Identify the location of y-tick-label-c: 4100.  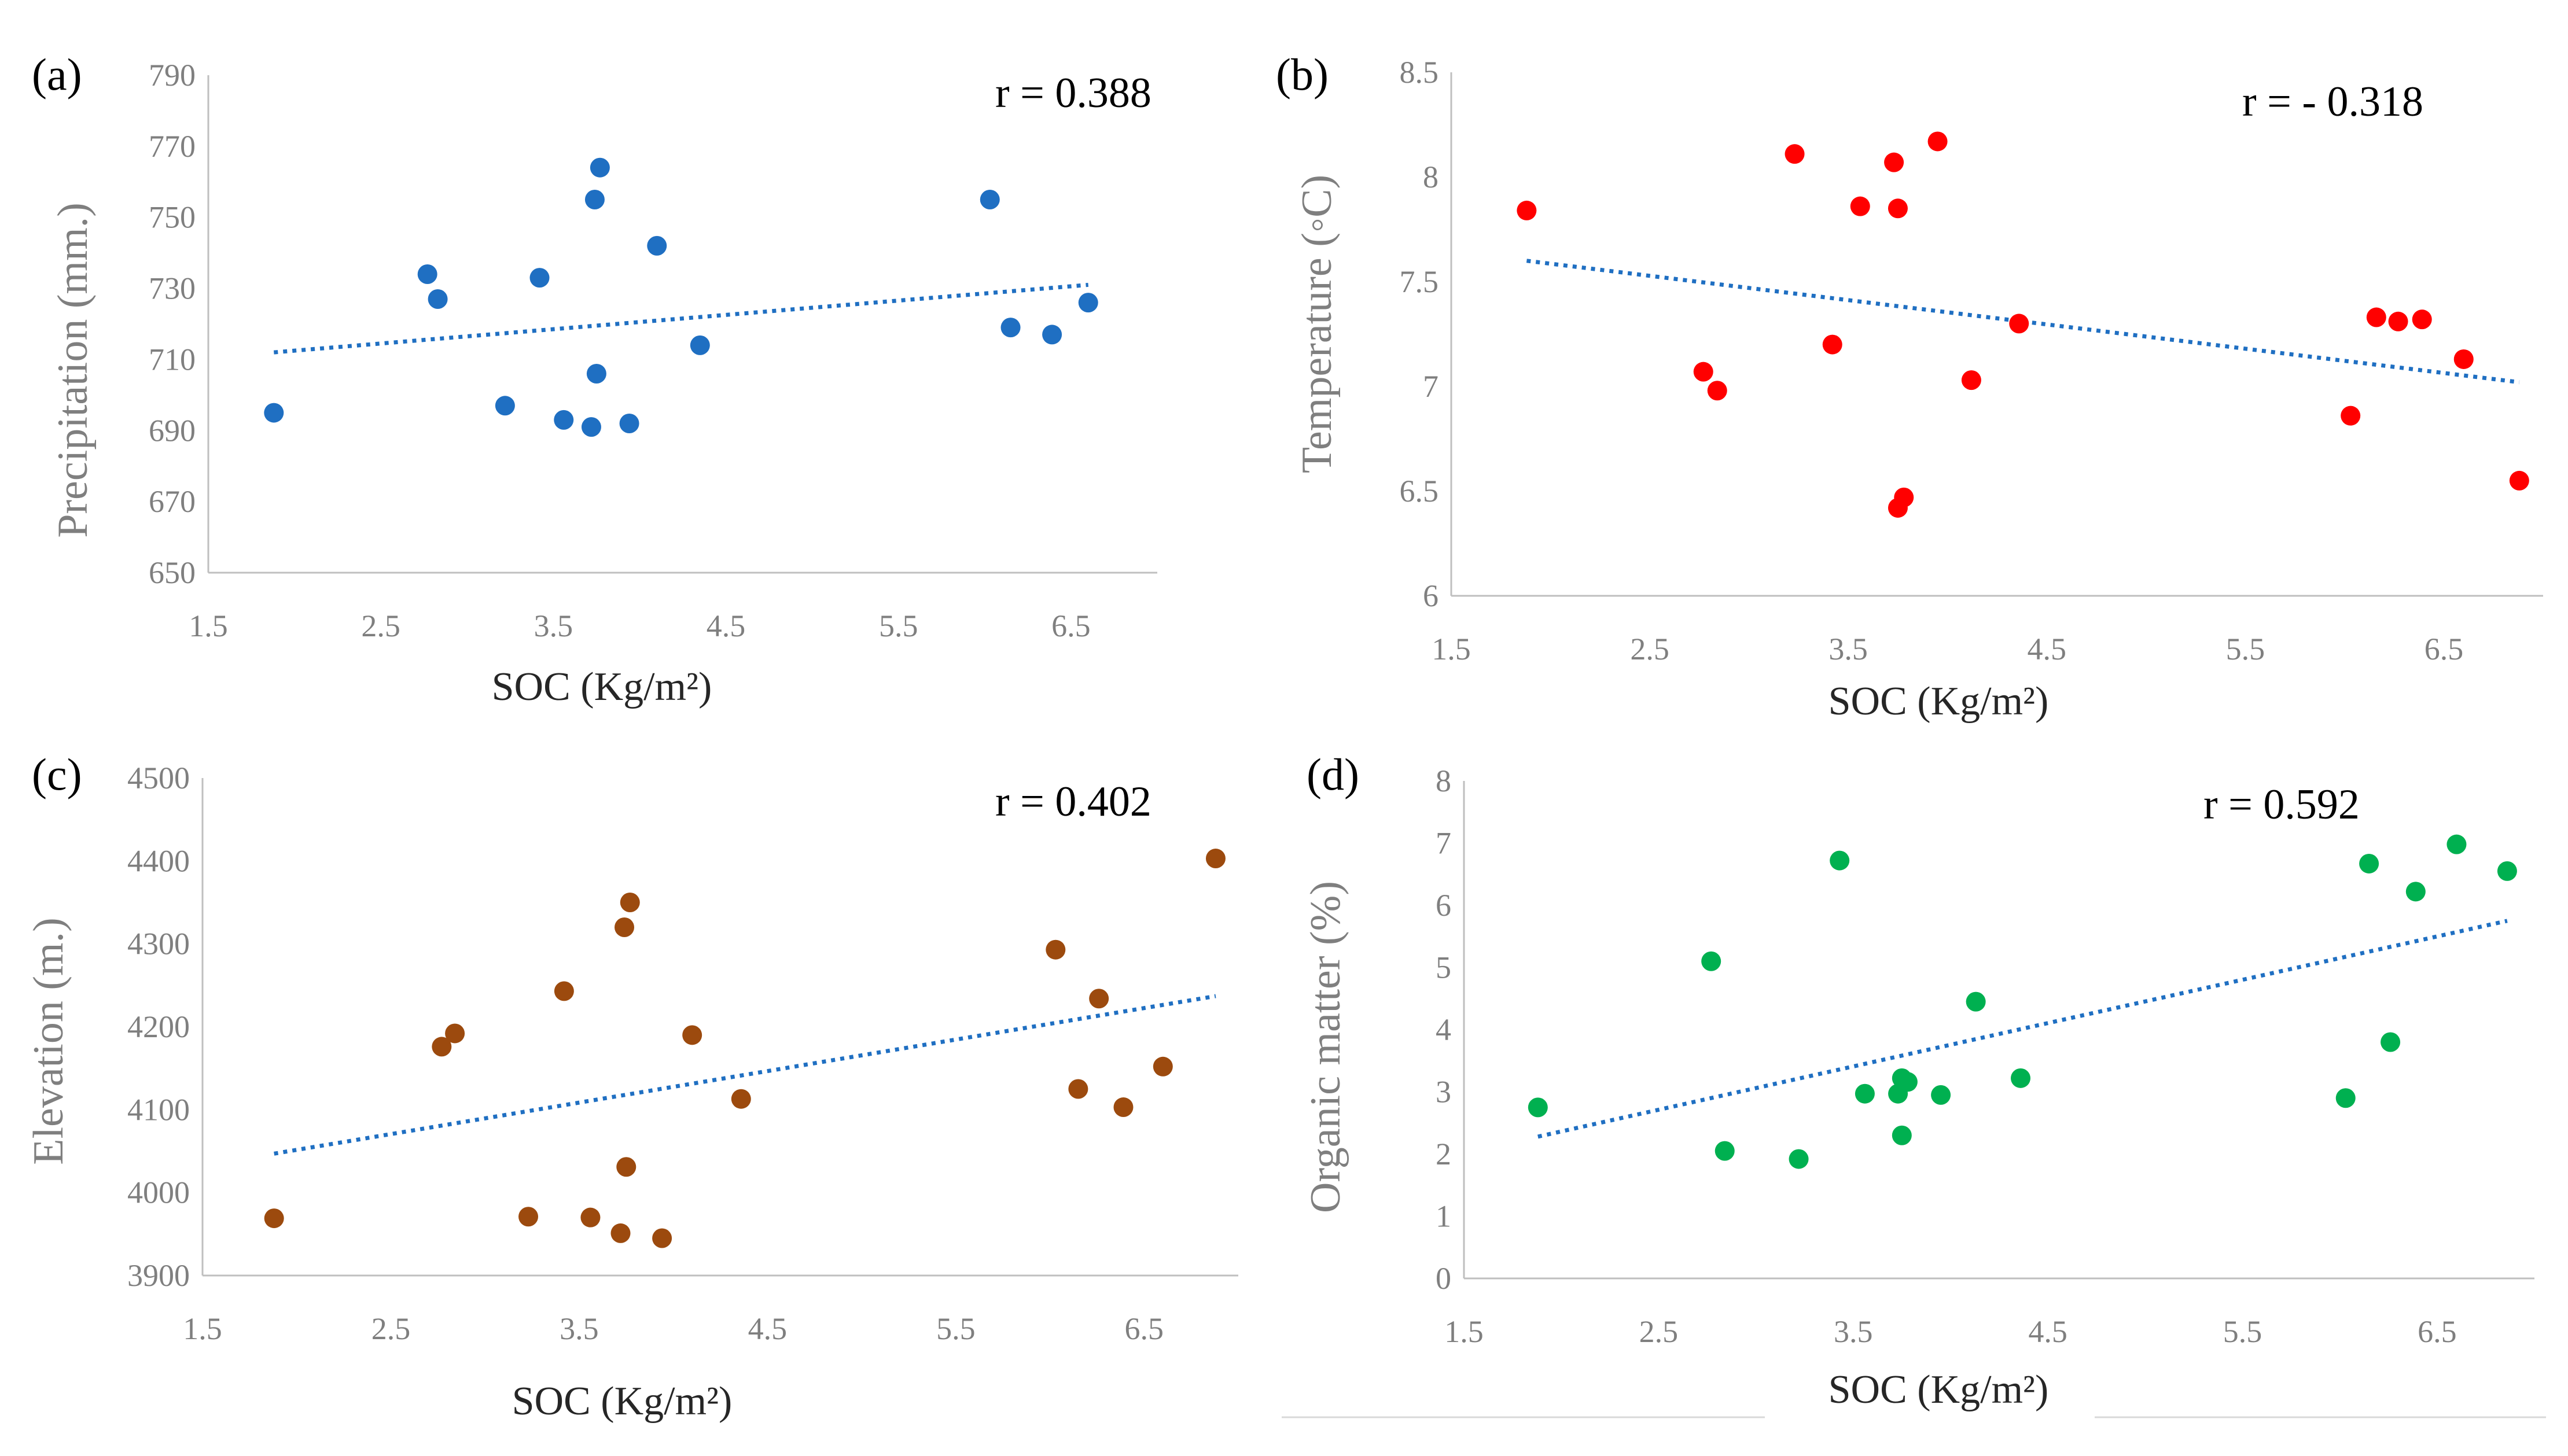
(159, 1110).